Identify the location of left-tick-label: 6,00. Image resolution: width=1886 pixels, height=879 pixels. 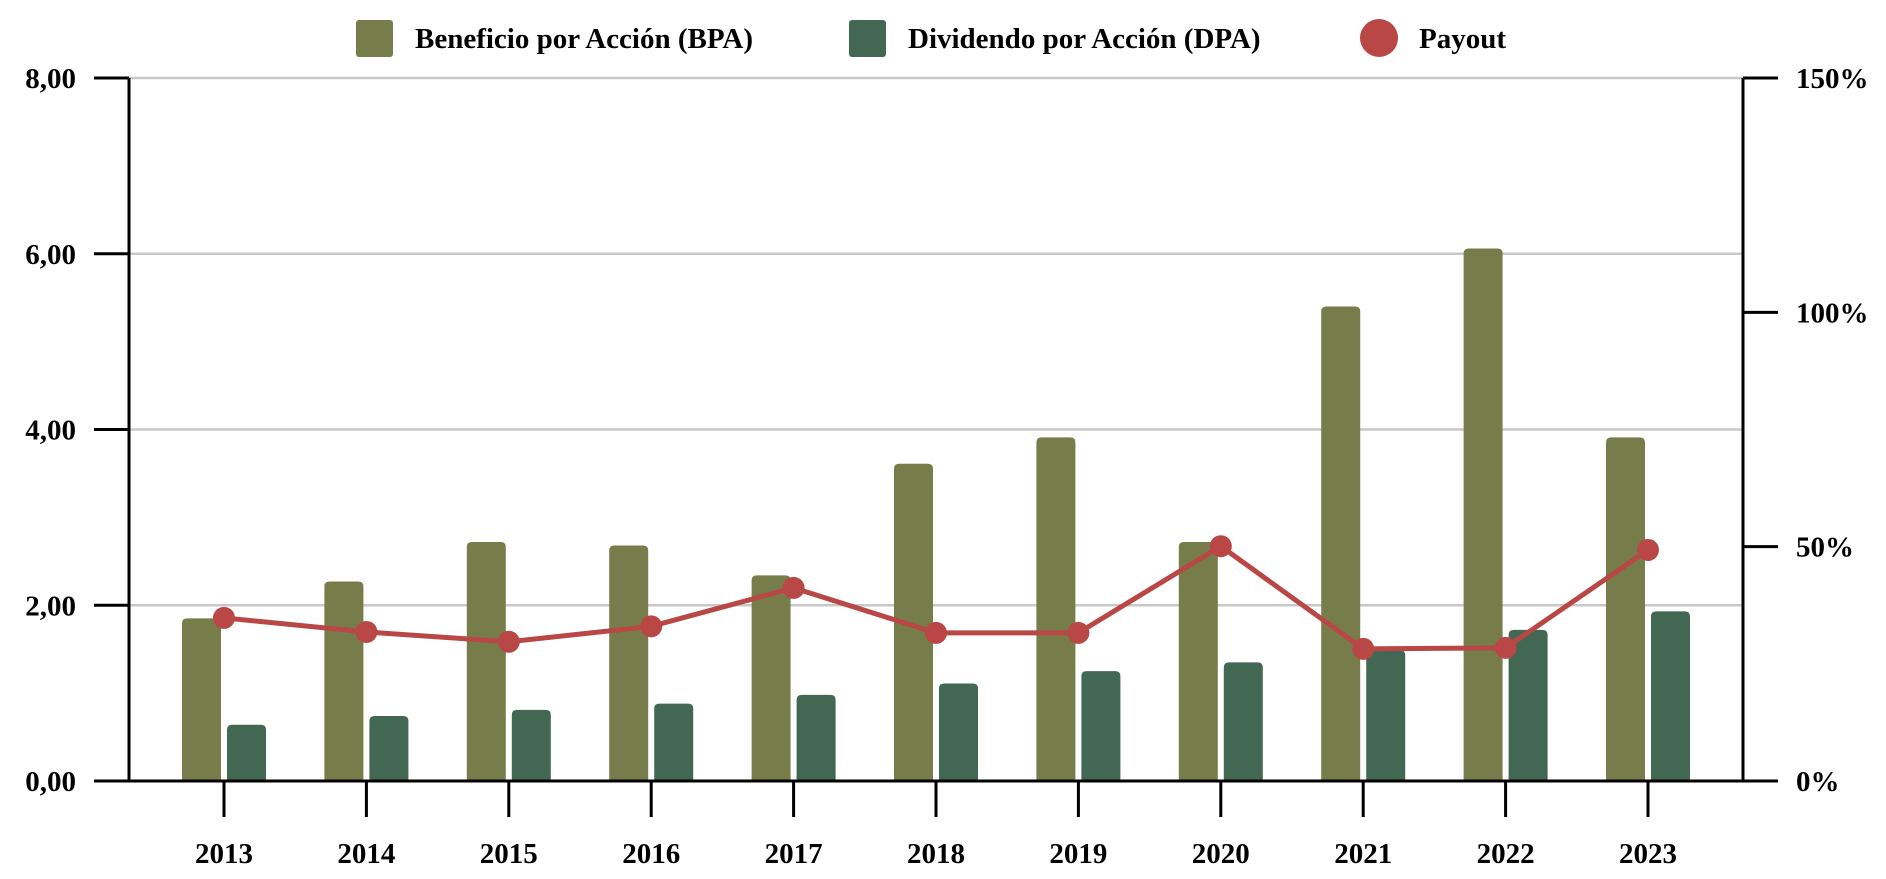
(50, 255).